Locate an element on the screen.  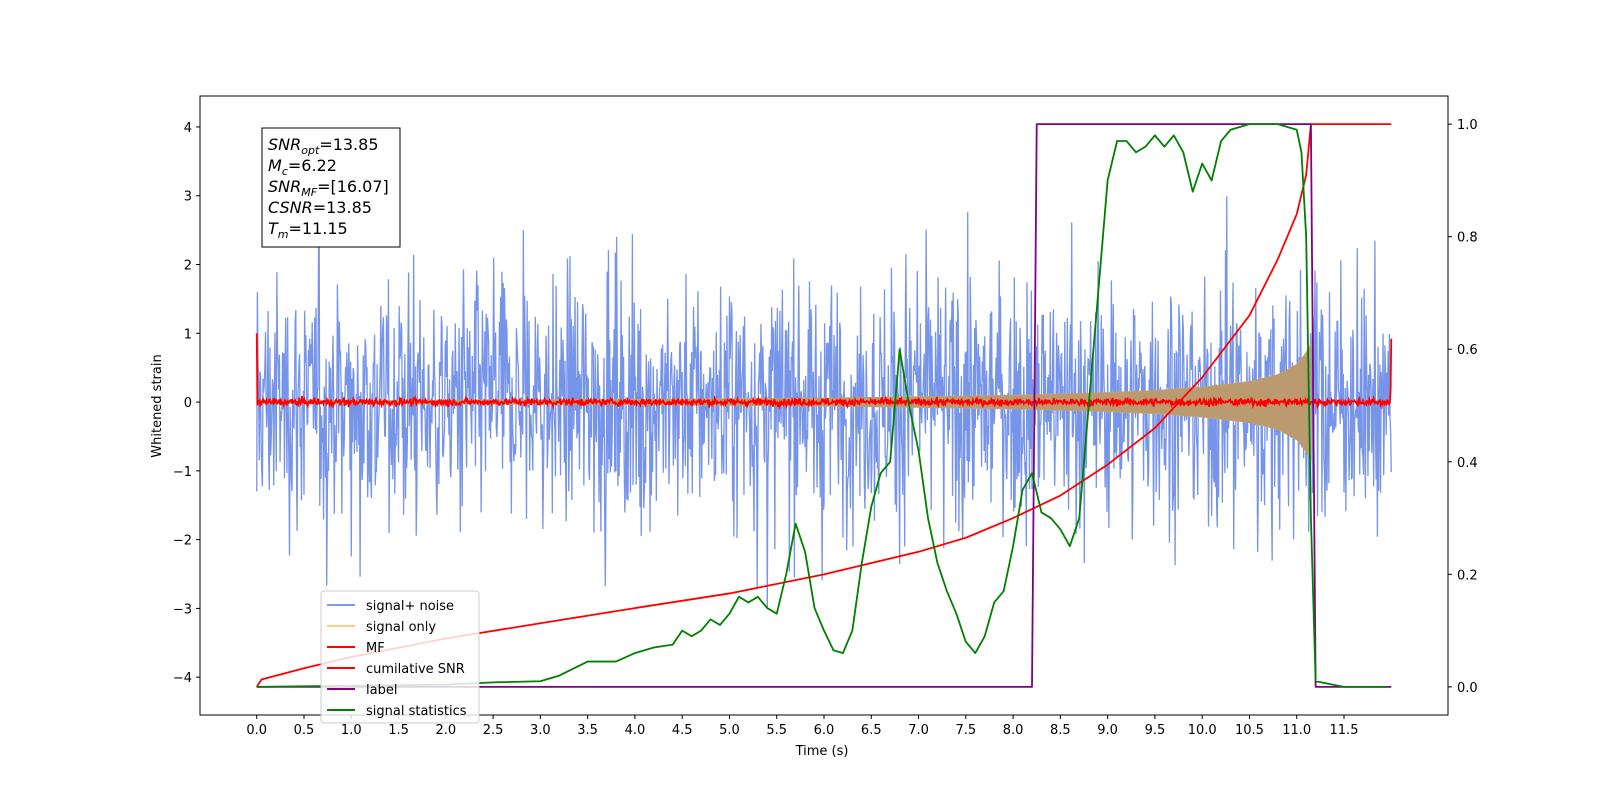
x-tick-label: 1.5 is located at coordinates (398, 730).